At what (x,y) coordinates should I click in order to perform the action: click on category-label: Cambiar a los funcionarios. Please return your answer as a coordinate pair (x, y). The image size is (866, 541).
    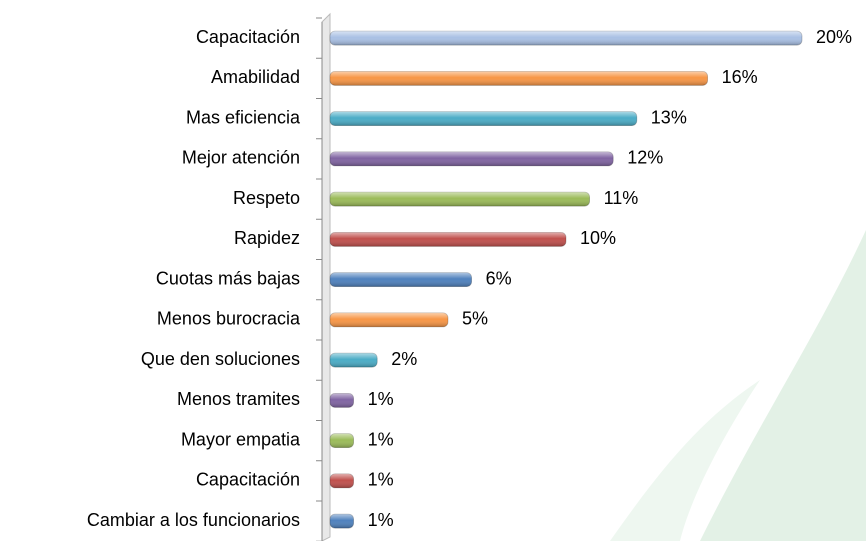
    Looking at the image, I should click on (193, 520).